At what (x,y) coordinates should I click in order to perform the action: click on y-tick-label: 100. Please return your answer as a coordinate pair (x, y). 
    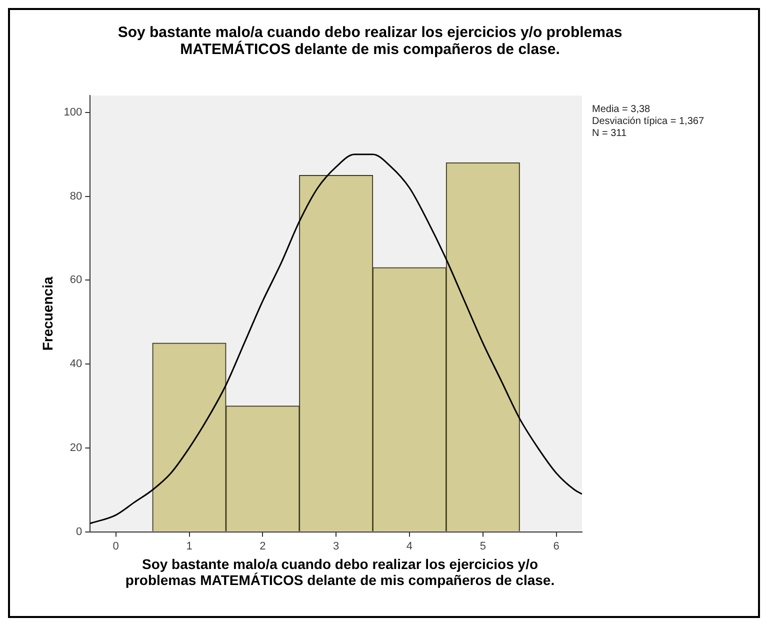
    Looking at the image, I should click on (73, 112).